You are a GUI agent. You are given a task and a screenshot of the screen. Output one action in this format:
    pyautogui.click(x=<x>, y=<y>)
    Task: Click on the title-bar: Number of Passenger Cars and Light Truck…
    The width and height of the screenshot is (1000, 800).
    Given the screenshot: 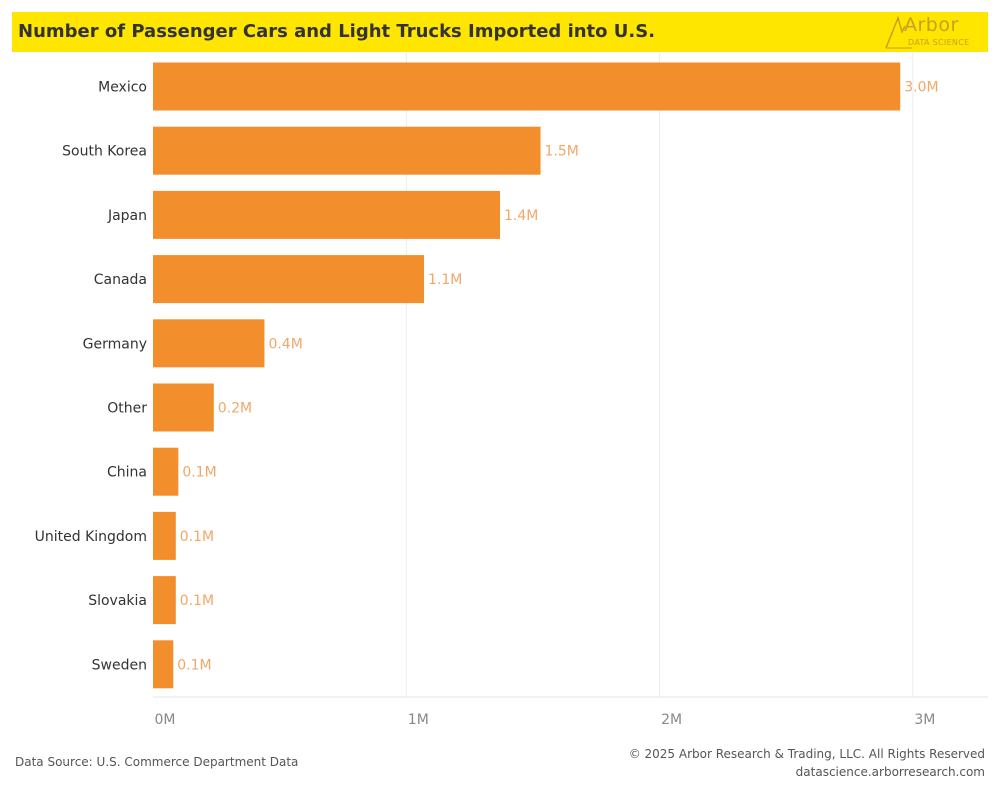 What is the action you would take?
    pyautogui.click(x=500, y=32)
    